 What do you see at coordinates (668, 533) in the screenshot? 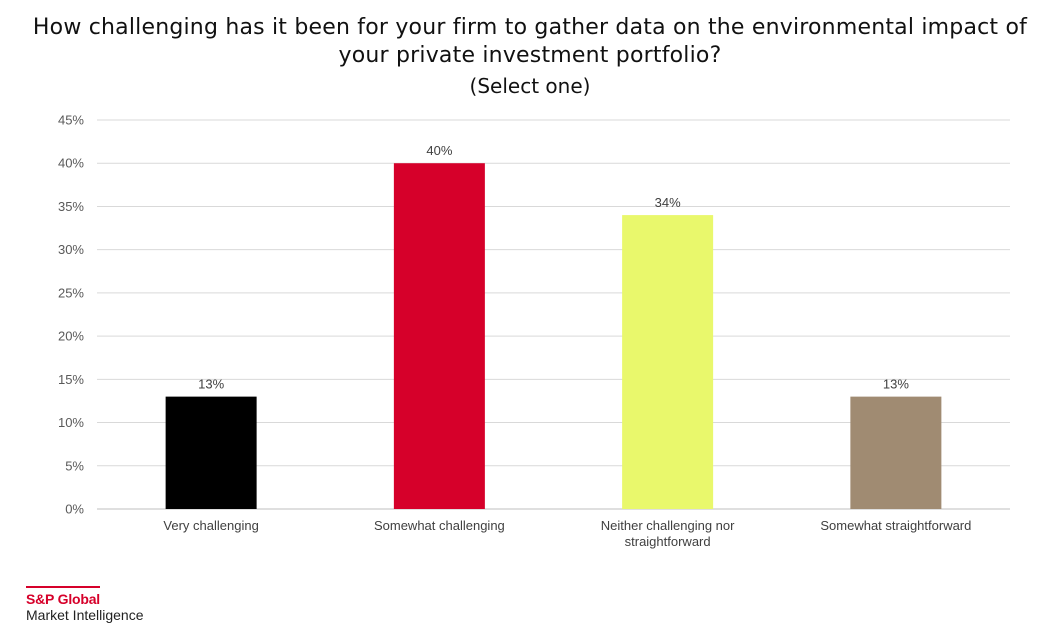
I see `category-label: Neither challenging nor straightforward` at bounding box center [668, 533].